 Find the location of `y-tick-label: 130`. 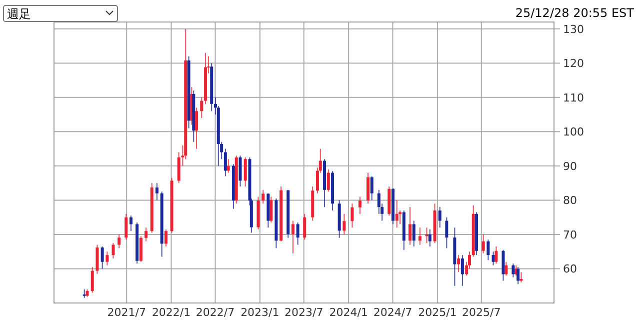

y-tick-label: 130 is located at coordinates (573, 29).